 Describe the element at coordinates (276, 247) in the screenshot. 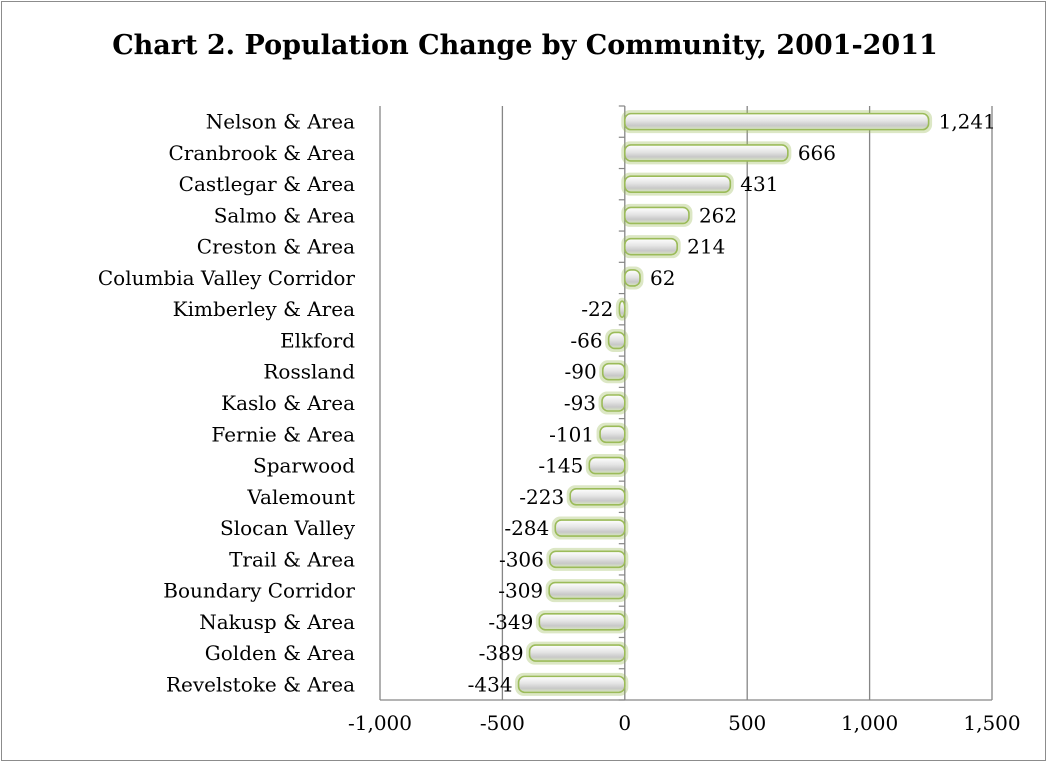

I see `category-label: Creston & Area` at that location.